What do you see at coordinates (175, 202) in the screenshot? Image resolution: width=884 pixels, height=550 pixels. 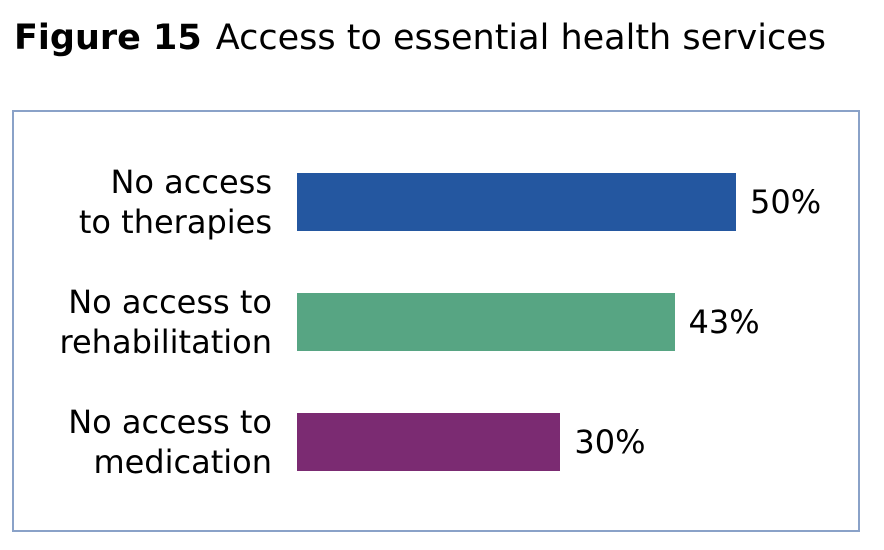 I see `category-label: No access to therapies` at bounding box center [175, 202].